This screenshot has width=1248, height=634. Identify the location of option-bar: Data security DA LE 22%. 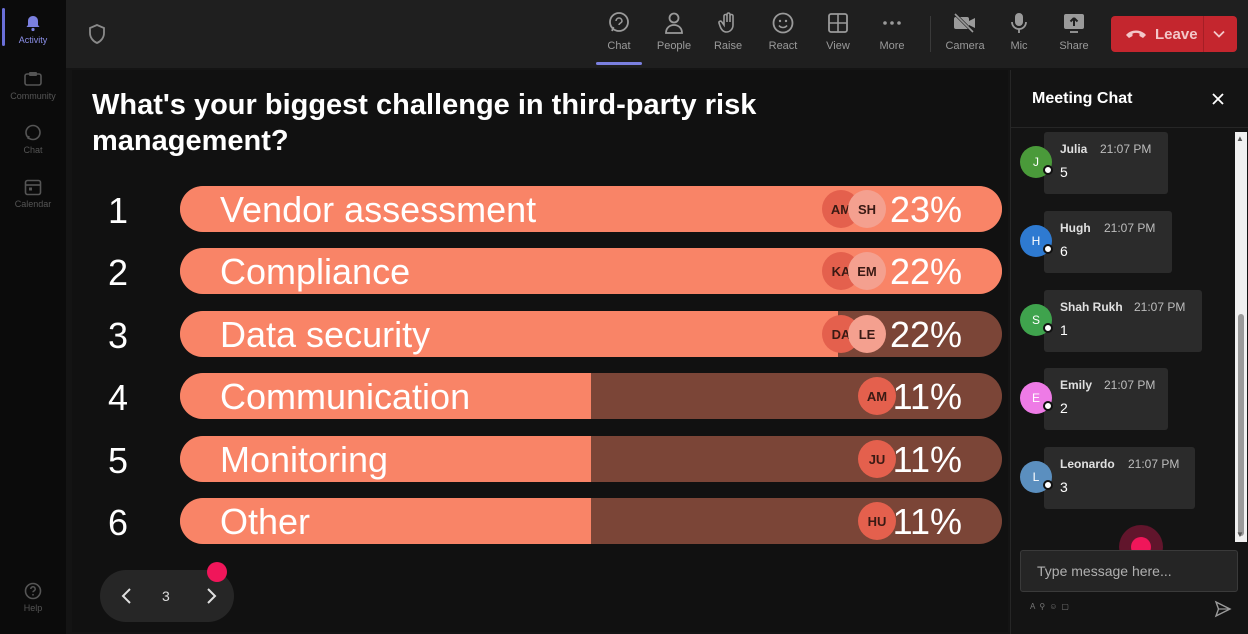
(591, 334).